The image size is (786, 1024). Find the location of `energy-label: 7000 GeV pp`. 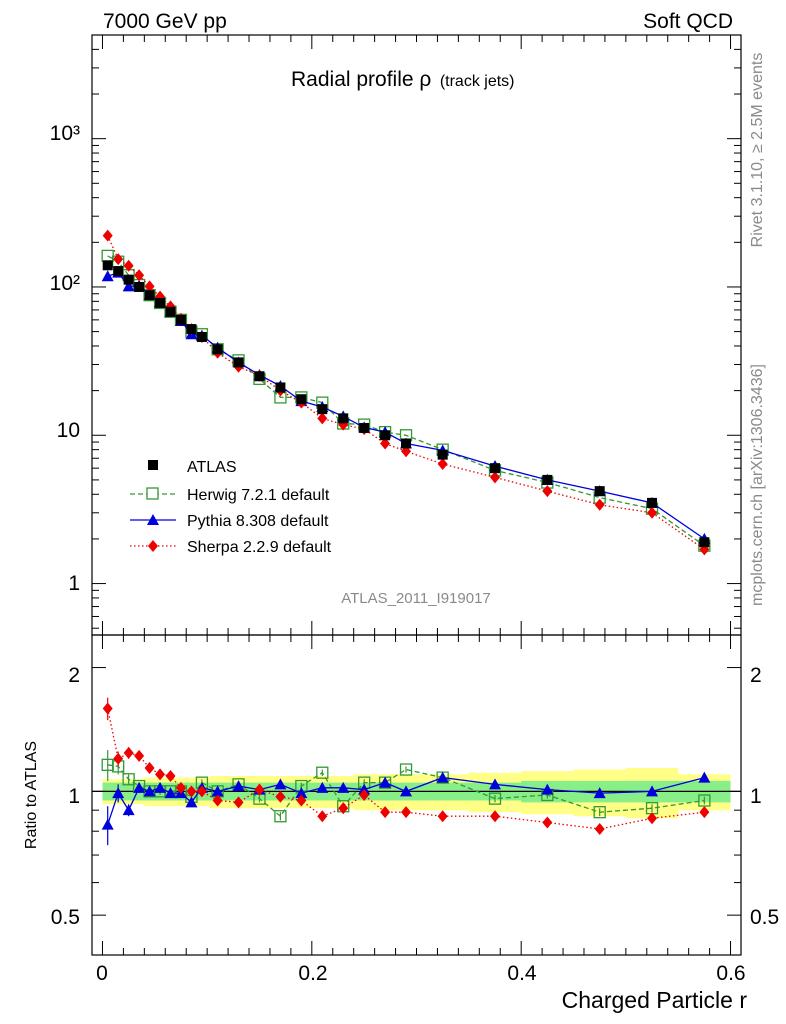

energy-label: 7000 GeV pp is located at coordinates (165, 21).